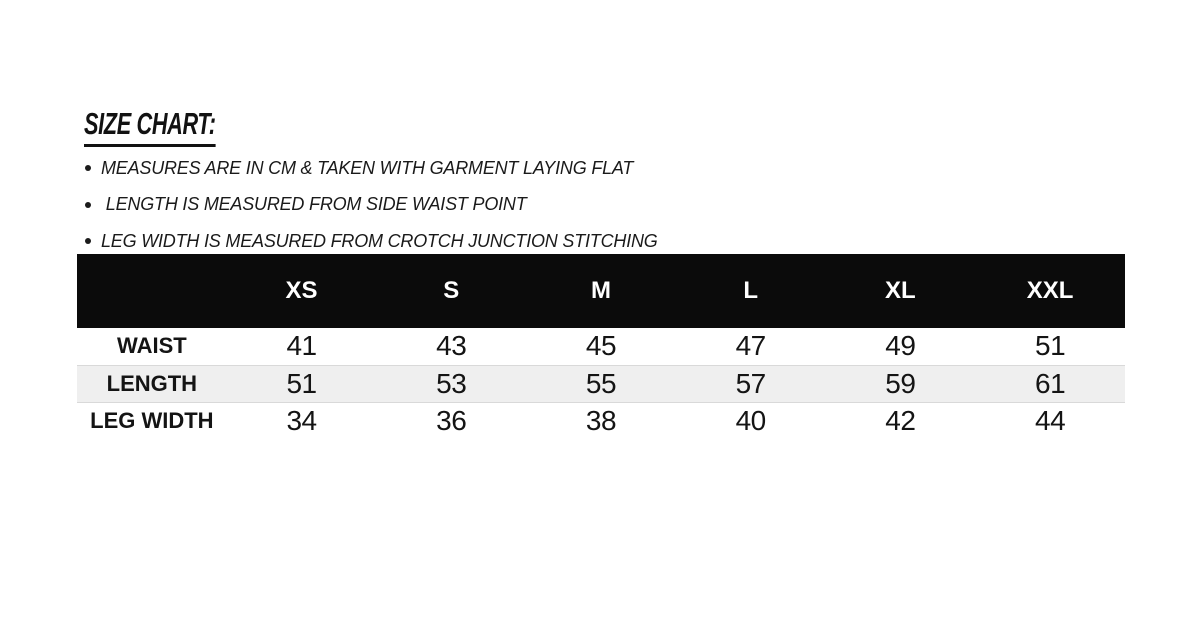 The image size is (1200, 619). What do you see at coordinates (750, 291) in the screenshot?
I see `column-header-l: L` at bounding box center [750, 291].